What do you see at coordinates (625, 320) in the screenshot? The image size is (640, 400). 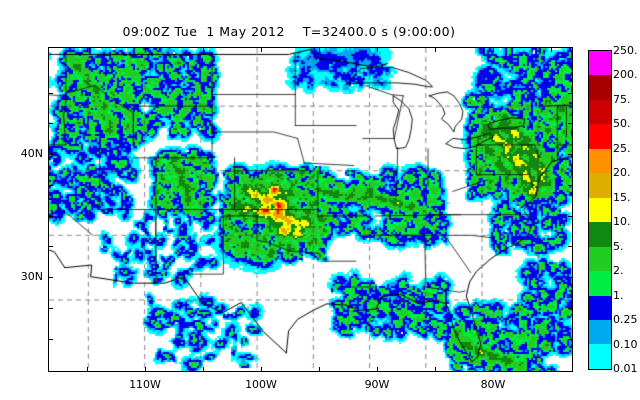 I see `colorbar-label-11: 0.25` at bounding box center [625, 320].